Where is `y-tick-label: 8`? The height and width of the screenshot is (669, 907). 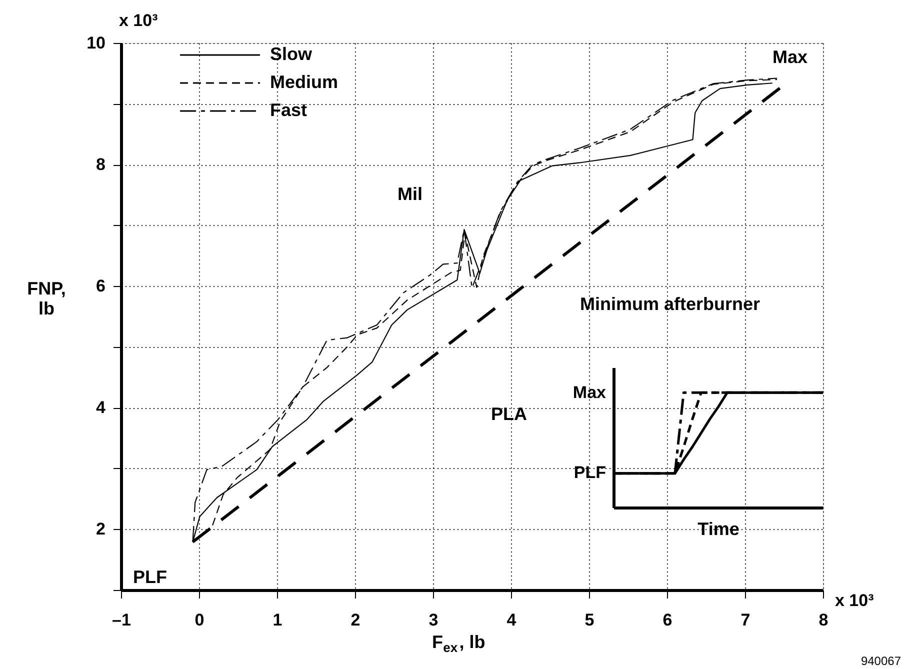
y-tick-label: 8 is located at coordinates (101, 164).